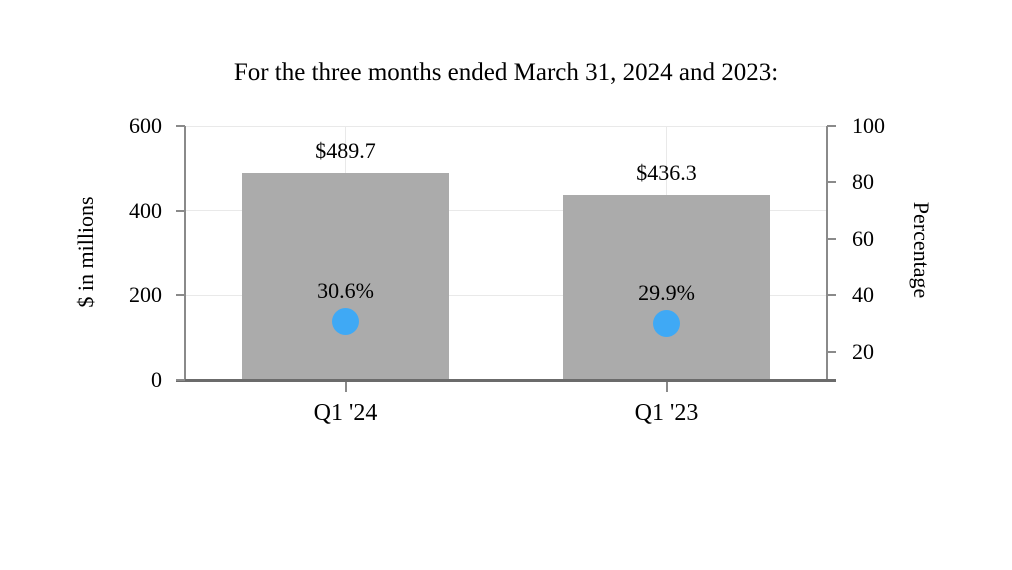 Image resolution: width=1012 pixels, height=570 pixels. Describe the element at coordinates (666, 292) in the screenshot. I see `marker-value-label: 29.9%` at that location.